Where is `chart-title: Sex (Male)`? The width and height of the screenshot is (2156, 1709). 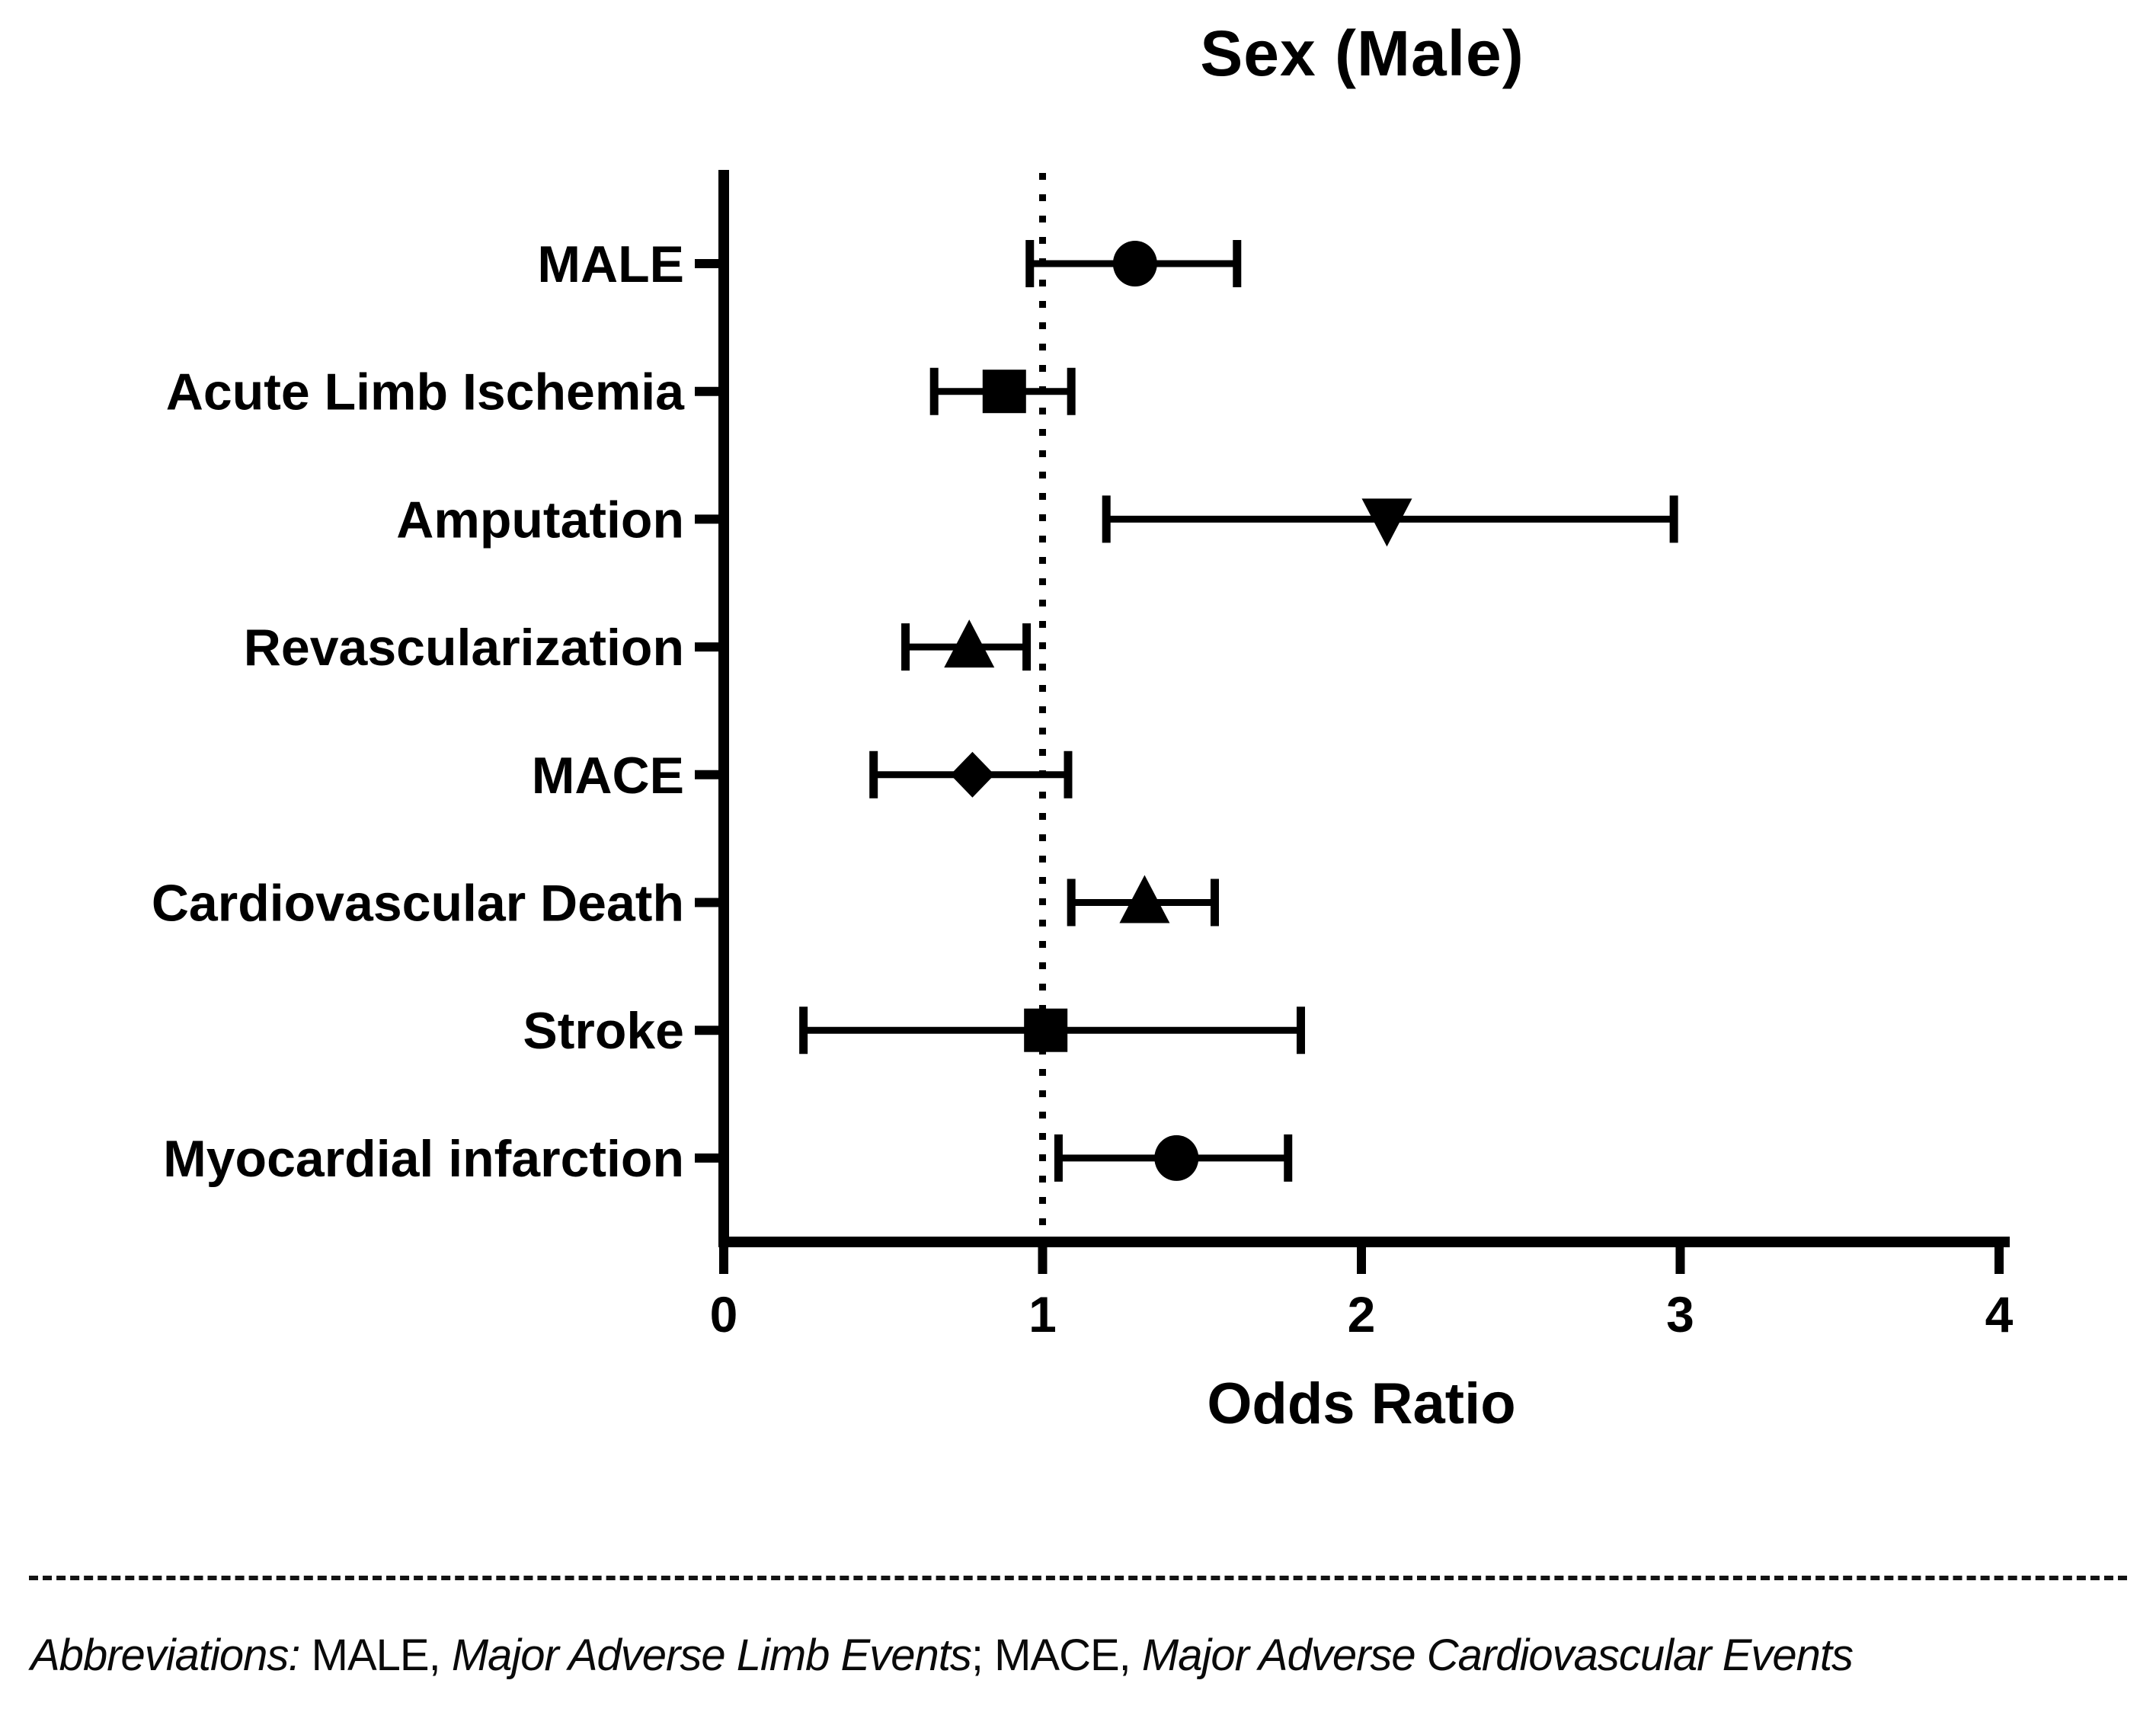 chart-title: Sex (Male) is located at coordinates (1362, 53).